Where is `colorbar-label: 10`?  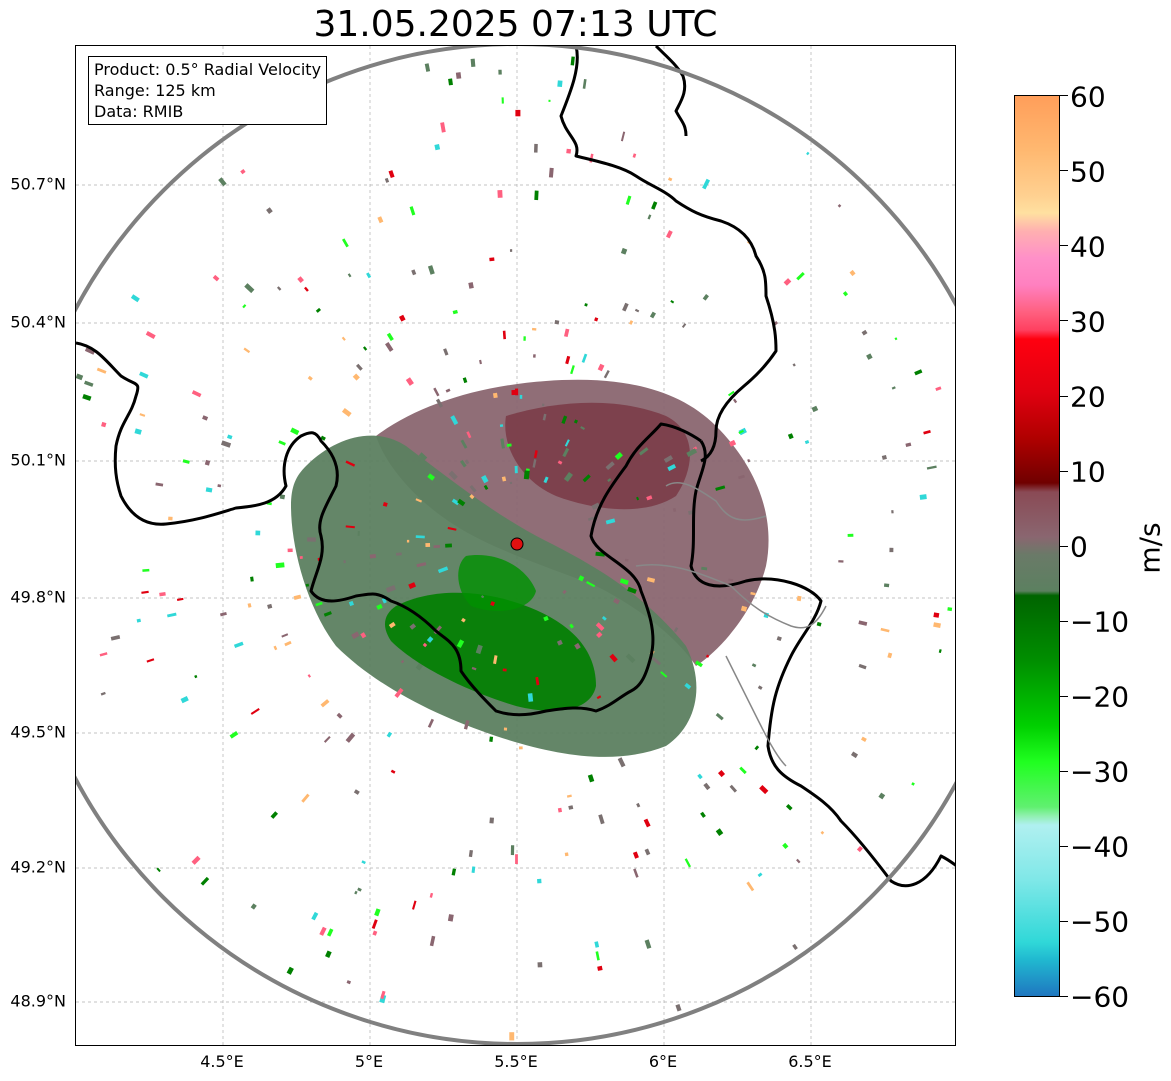
colorbar-label: 10 is located at coordinates (1088, 472).